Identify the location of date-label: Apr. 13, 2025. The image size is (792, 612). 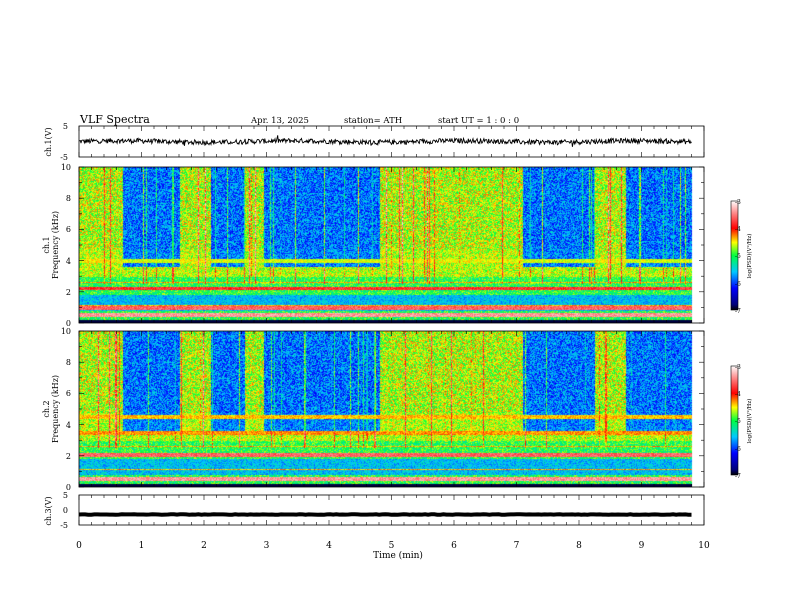
(279, 121).